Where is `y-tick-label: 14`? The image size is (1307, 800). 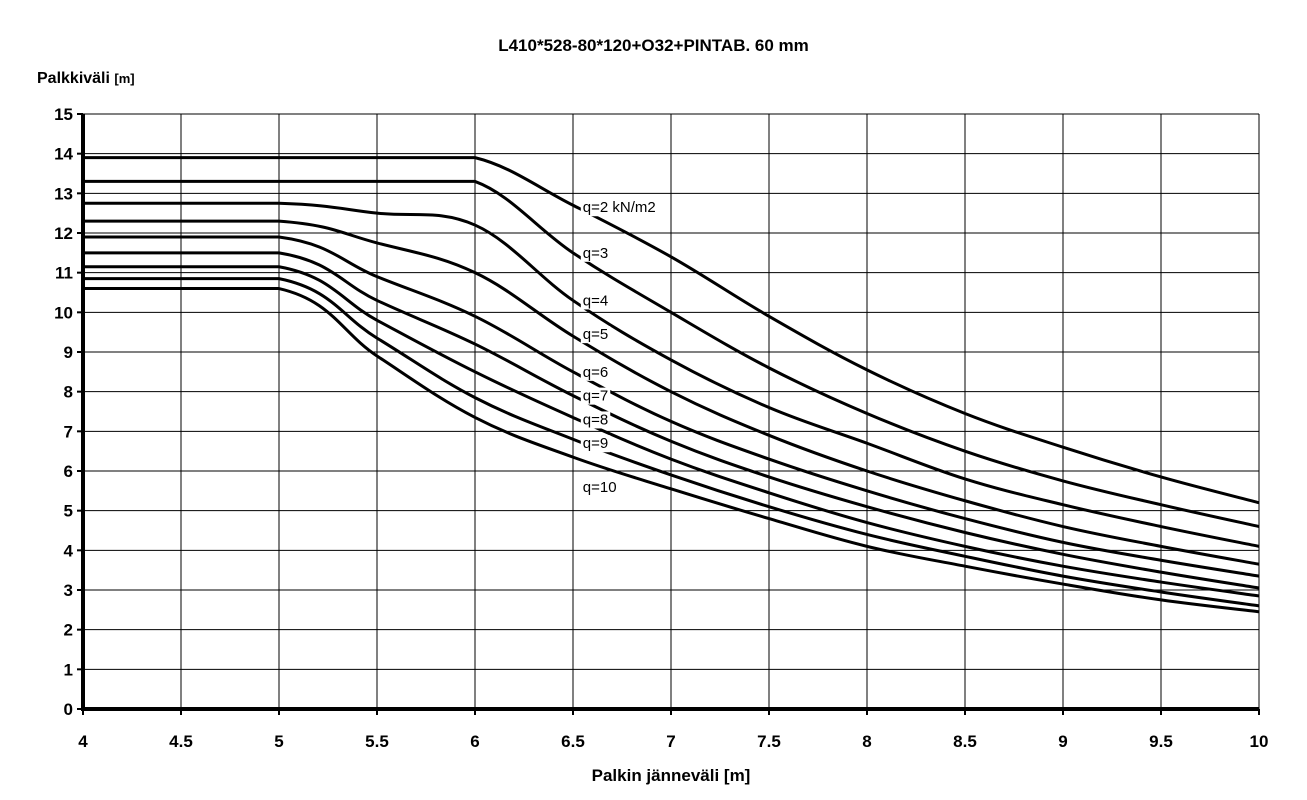 y-tick-label: 14 is located at coordinates (63, 154).